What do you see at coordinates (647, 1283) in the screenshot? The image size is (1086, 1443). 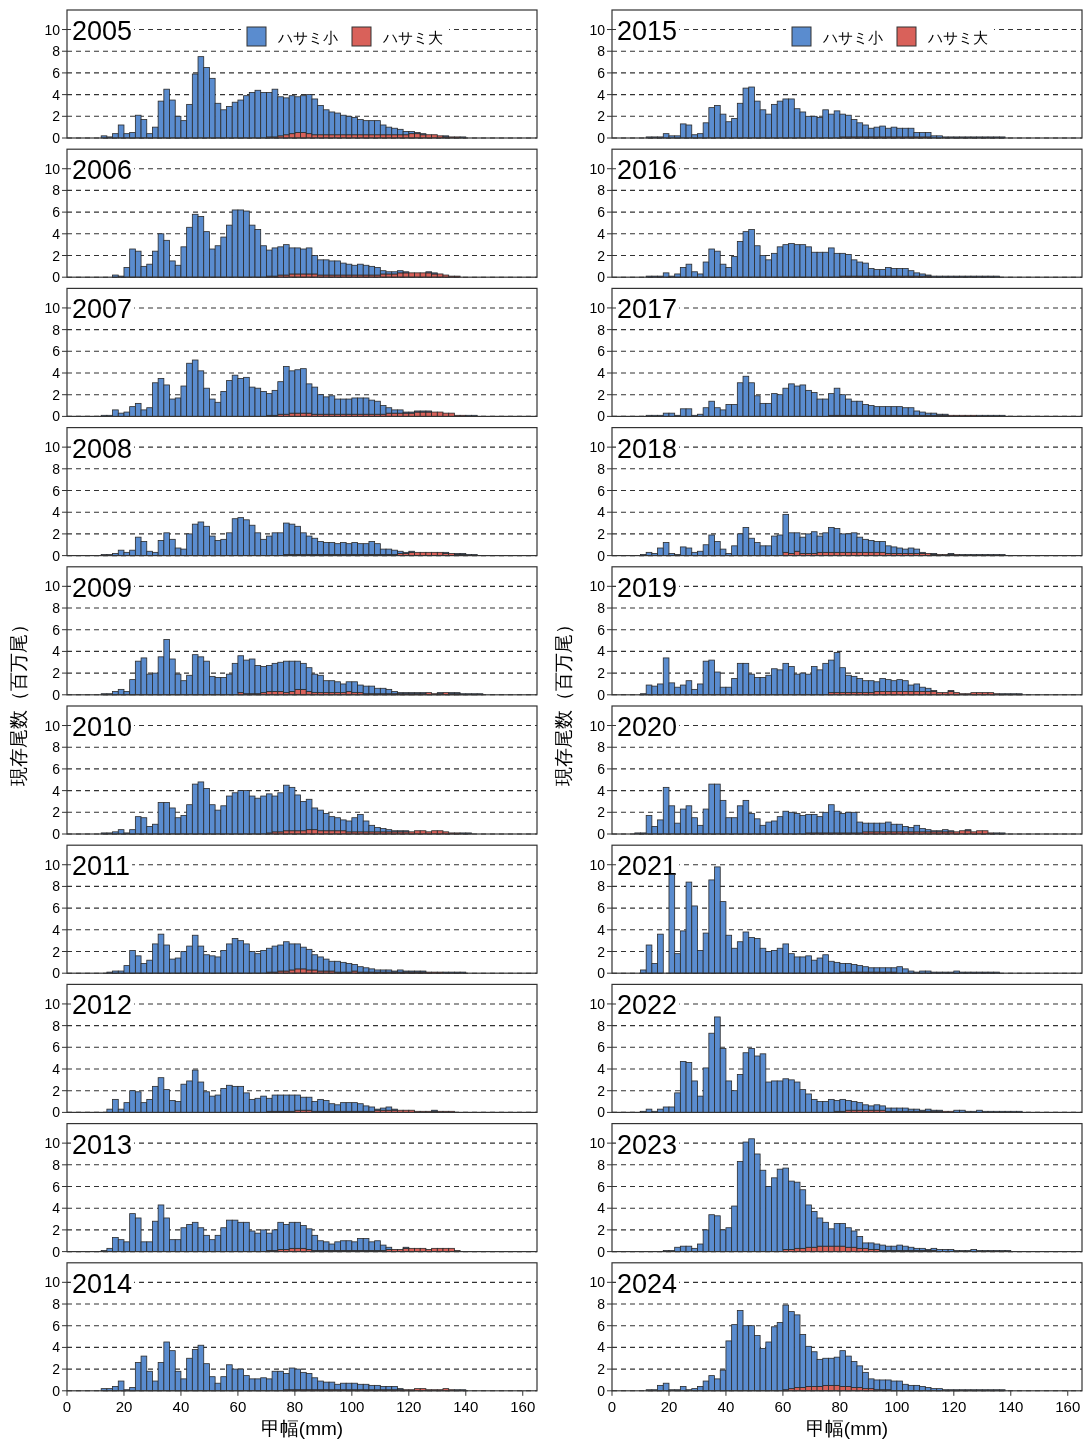 I see `chart-title: 2024` at bounding box center [647, 1283].